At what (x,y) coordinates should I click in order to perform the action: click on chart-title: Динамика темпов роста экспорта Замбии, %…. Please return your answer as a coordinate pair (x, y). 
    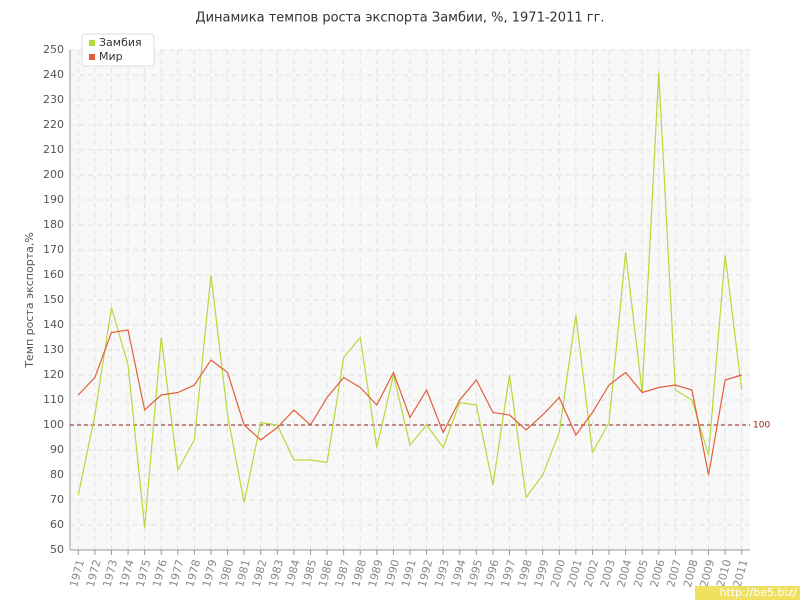
    Looking at the image, I should click on (399, 18).